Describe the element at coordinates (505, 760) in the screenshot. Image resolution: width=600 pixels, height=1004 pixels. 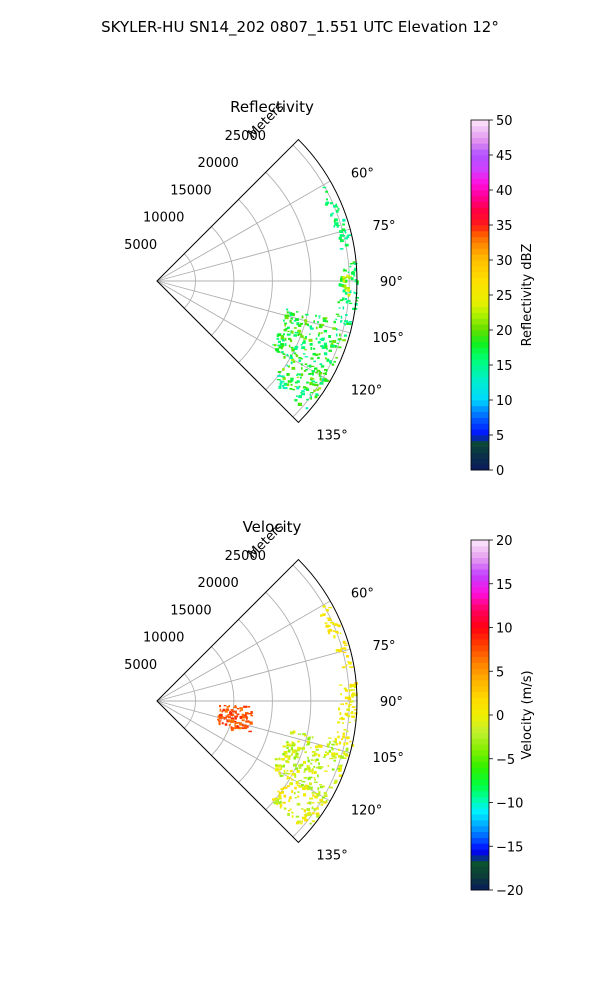
I see `velocity-colorbar-tick-label: −5` at that location.